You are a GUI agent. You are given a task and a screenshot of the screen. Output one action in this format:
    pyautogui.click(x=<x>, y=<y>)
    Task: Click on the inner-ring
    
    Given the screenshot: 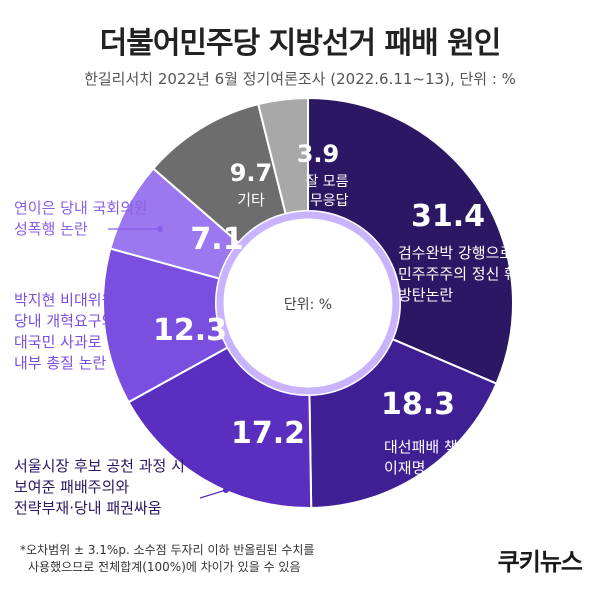 What is the action you would take?
    pyautogui.click(x=308, y=303)
    